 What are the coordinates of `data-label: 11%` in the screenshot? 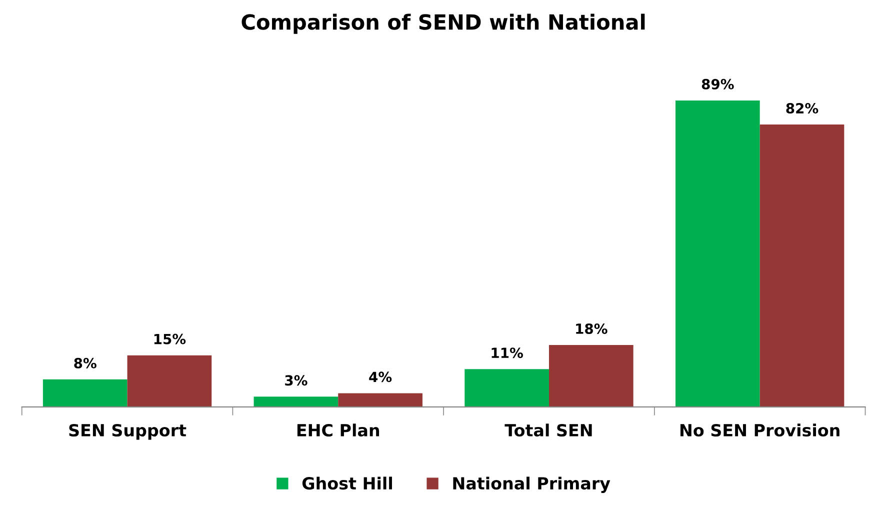 It's located at (507, 353).